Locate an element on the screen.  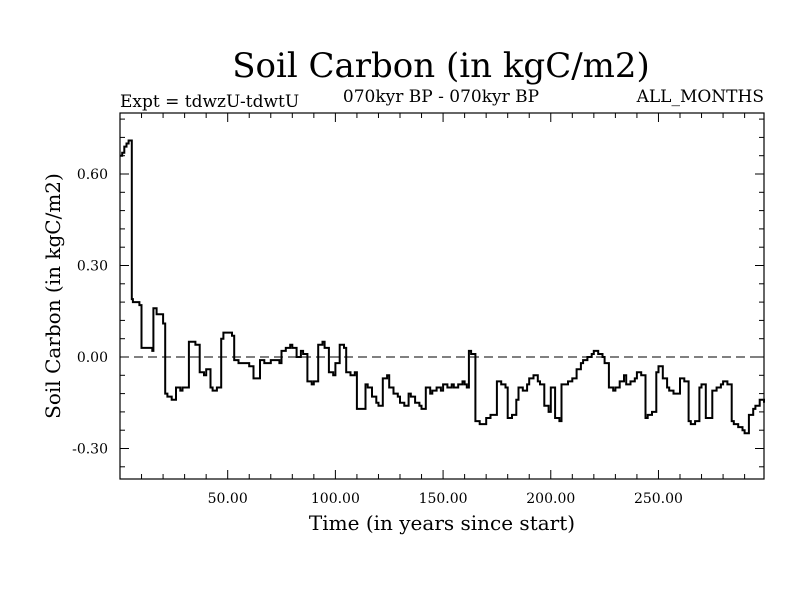
period-label: 070kyr BP - 070kyr BP is located at coordinates (441, 97).